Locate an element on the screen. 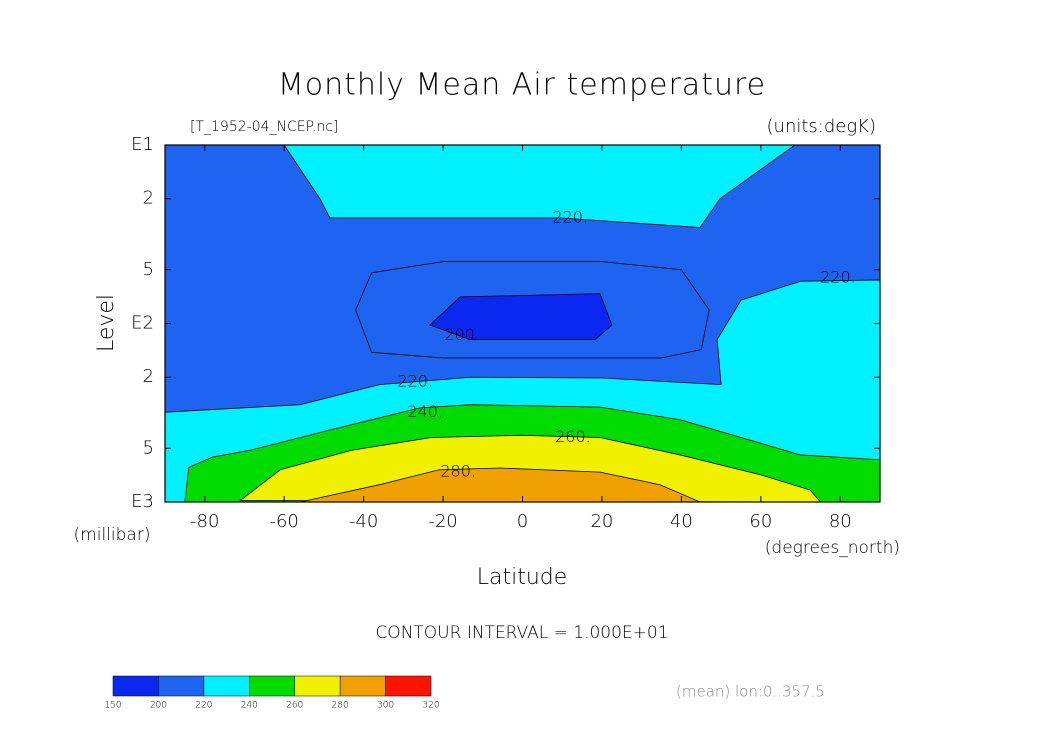 The width and height of the screenshot is (1044, 739). colorbar-label: 260 is located at coordinates (294, 706).